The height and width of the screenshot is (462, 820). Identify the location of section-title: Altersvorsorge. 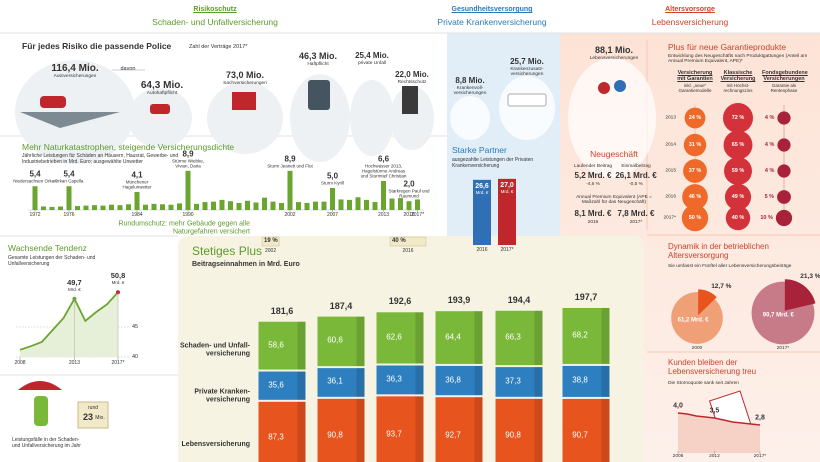
(690, 9).